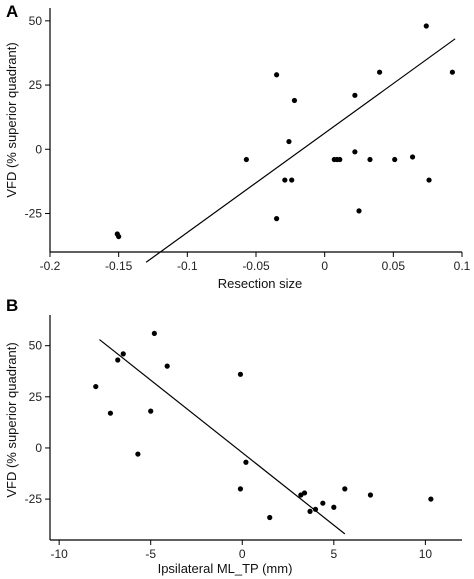 The height and width of the screenshot is (579, 474). What do you see at coordinates (12, 305) in the screenshot?
I see `panel-b-letter: B` at bounding box center [12, 305].